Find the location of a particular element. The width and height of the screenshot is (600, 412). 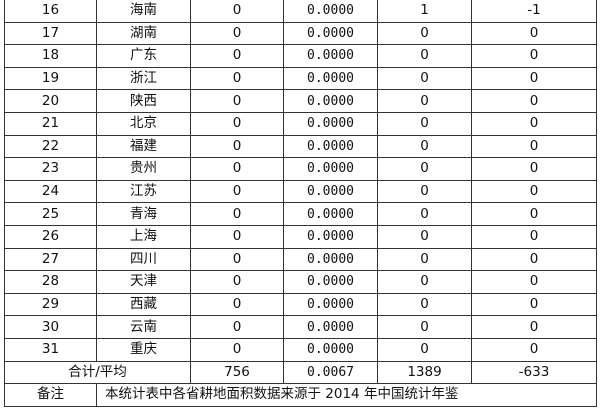

total-label: 合计/平均 is located at coordinates (97, 372).